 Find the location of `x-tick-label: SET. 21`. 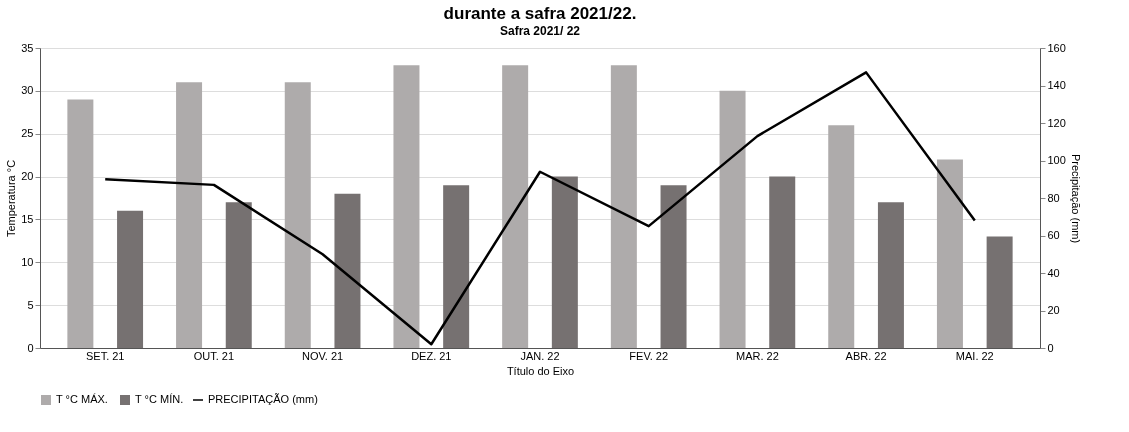

x-tick-label: SET. 21 is located at coordinates (105, 355).